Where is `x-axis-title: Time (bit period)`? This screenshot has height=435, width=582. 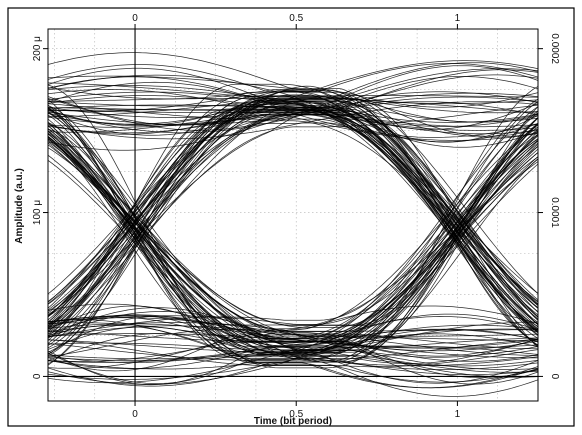 x-axis-title: Time (bit period) is located at coordinates (293, 421).